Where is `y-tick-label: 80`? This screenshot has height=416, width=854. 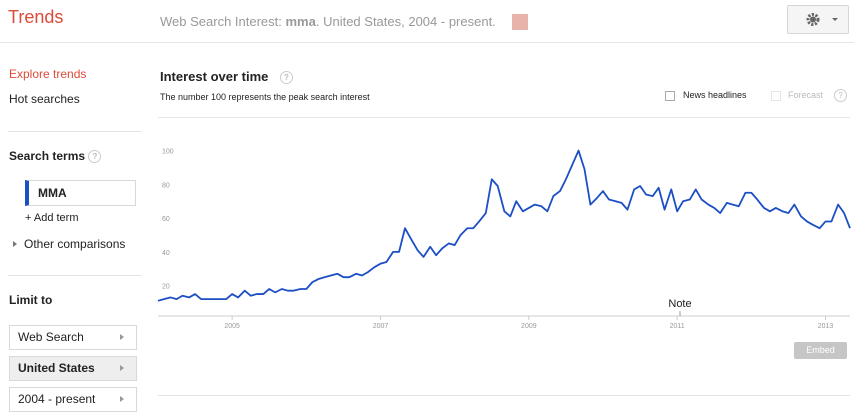 y-tick-label: 80 is located at coordinates (166, 185).